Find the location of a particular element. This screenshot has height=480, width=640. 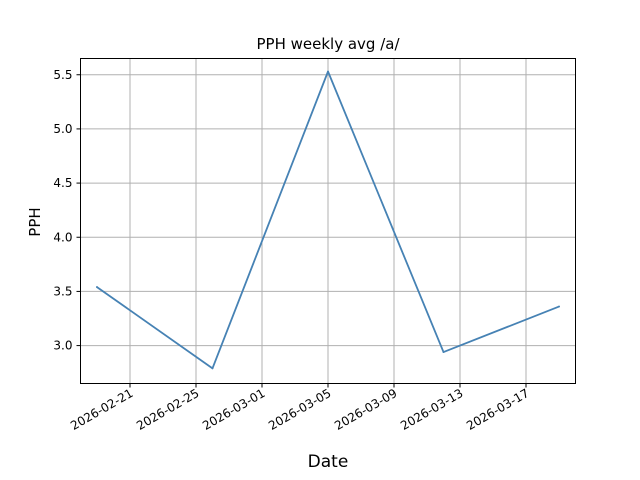

y-tick-label: 4.0 is located at coordinates (62, 237).